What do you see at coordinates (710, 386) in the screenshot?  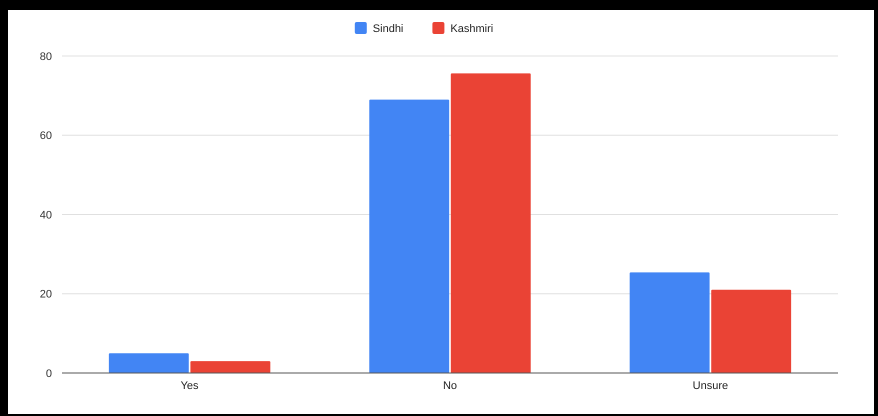 I see `x-tick-label: Unsure` at bounding box center [710, 386].